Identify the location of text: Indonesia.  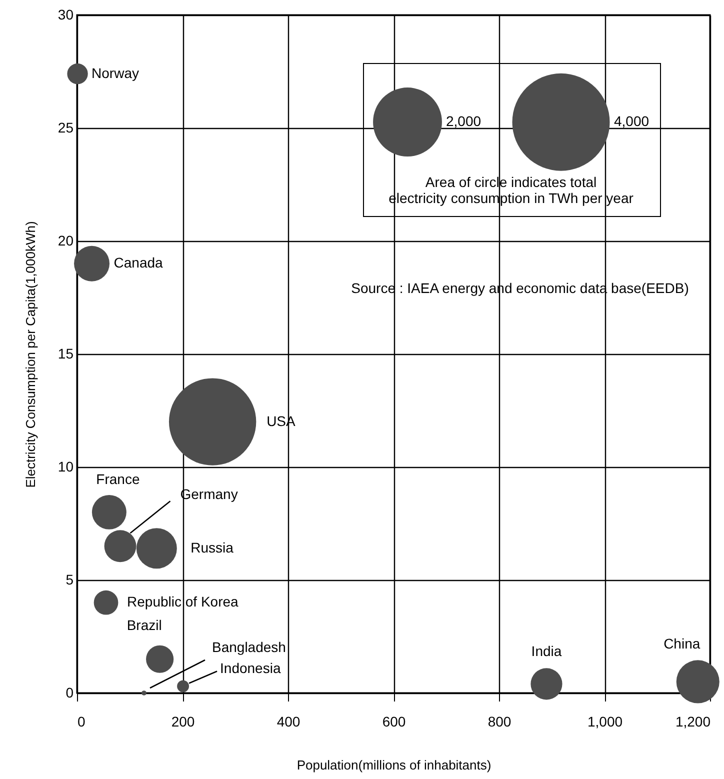
(250, 668).